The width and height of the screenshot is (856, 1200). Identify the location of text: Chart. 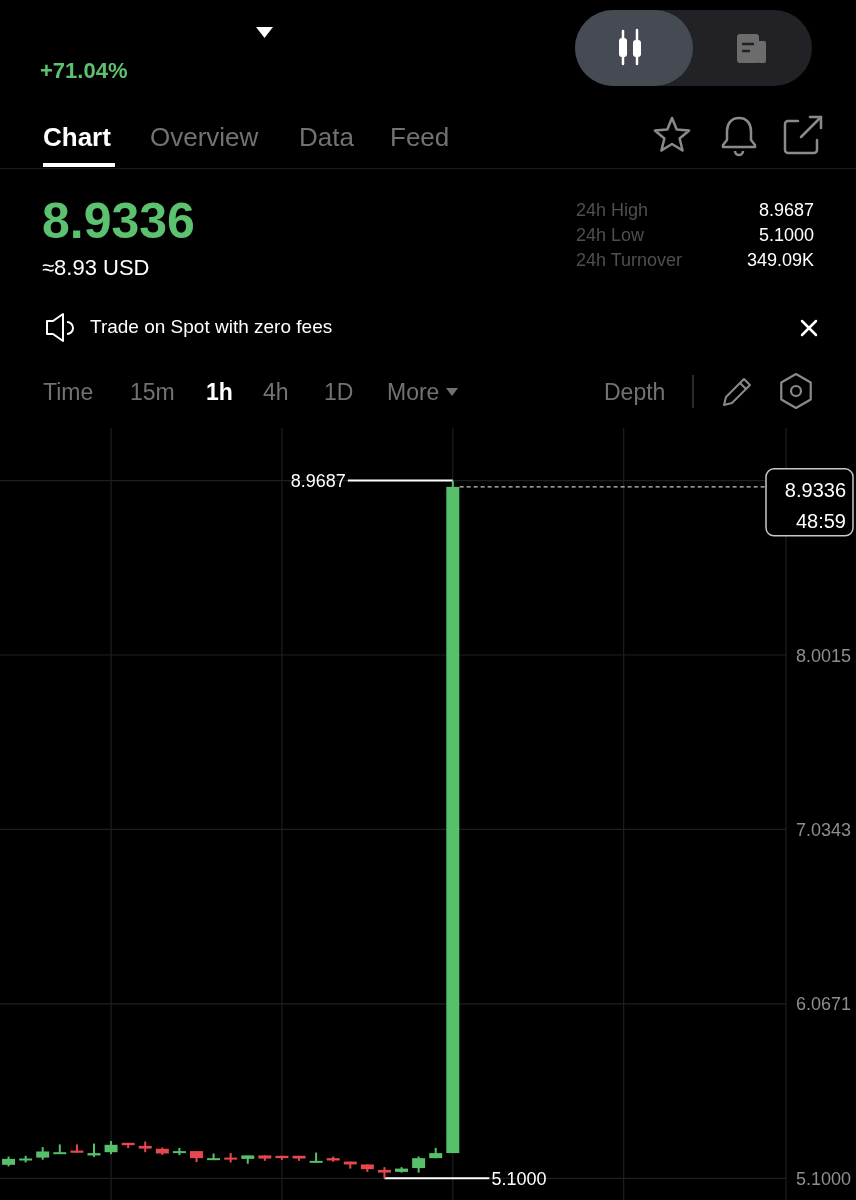
(77, 137).